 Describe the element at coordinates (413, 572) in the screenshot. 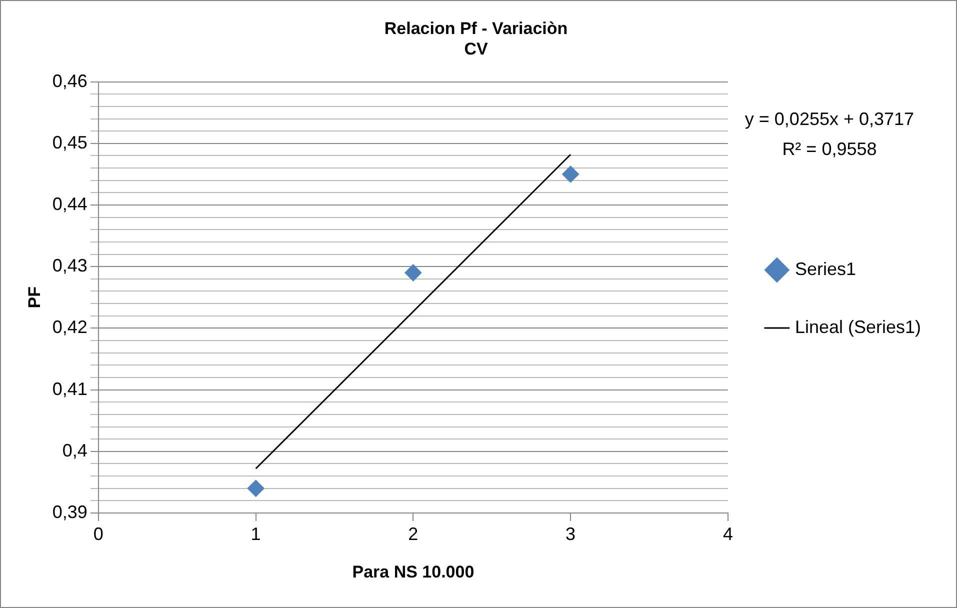

I see `x-axis-title: Para NS 10.000` at that location.